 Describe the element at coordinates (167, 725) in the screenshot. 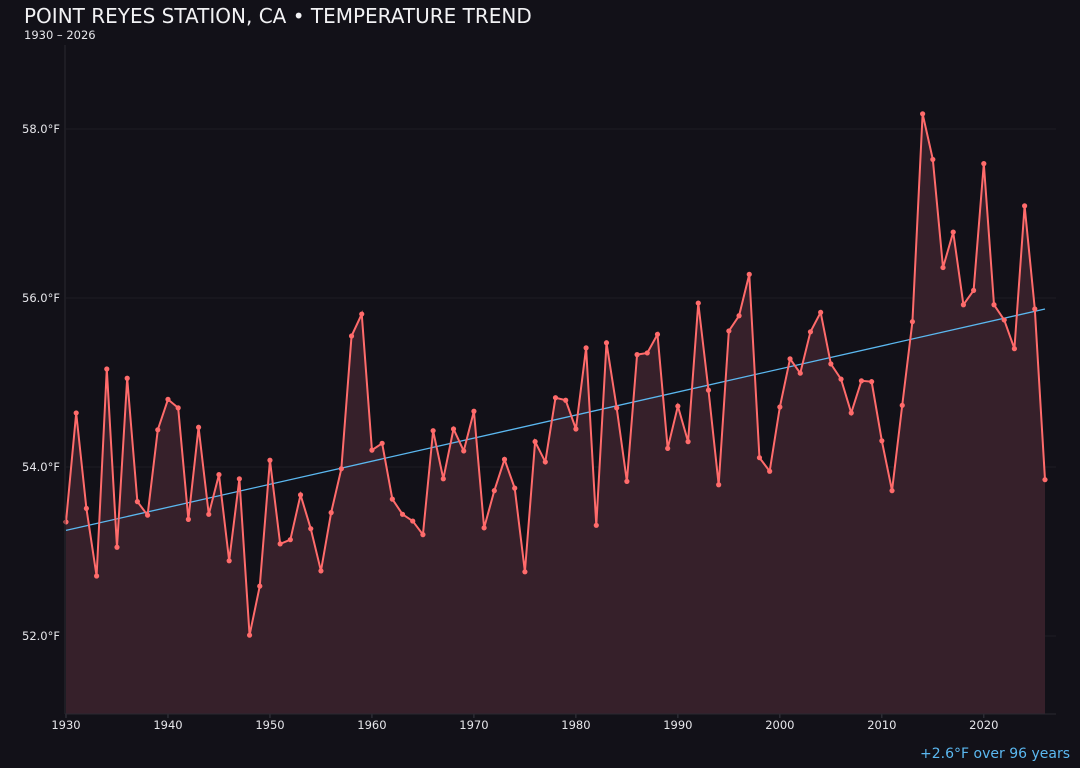

I see `x-tick-label: 1940` at that location.